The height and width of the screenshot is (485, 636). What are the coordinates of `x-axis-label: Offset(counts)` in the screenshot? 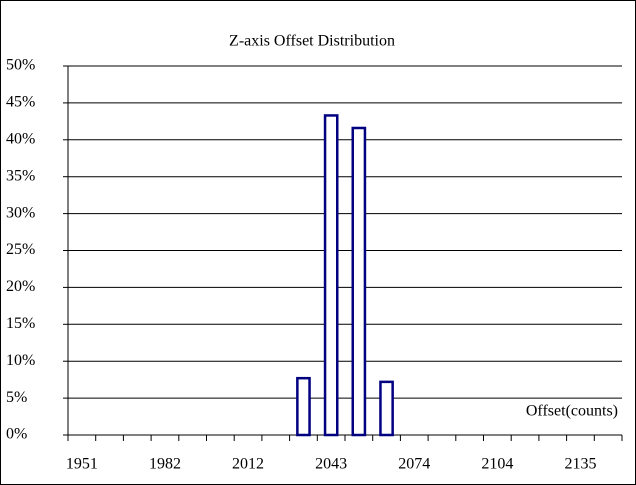 It's located at (572, 411).